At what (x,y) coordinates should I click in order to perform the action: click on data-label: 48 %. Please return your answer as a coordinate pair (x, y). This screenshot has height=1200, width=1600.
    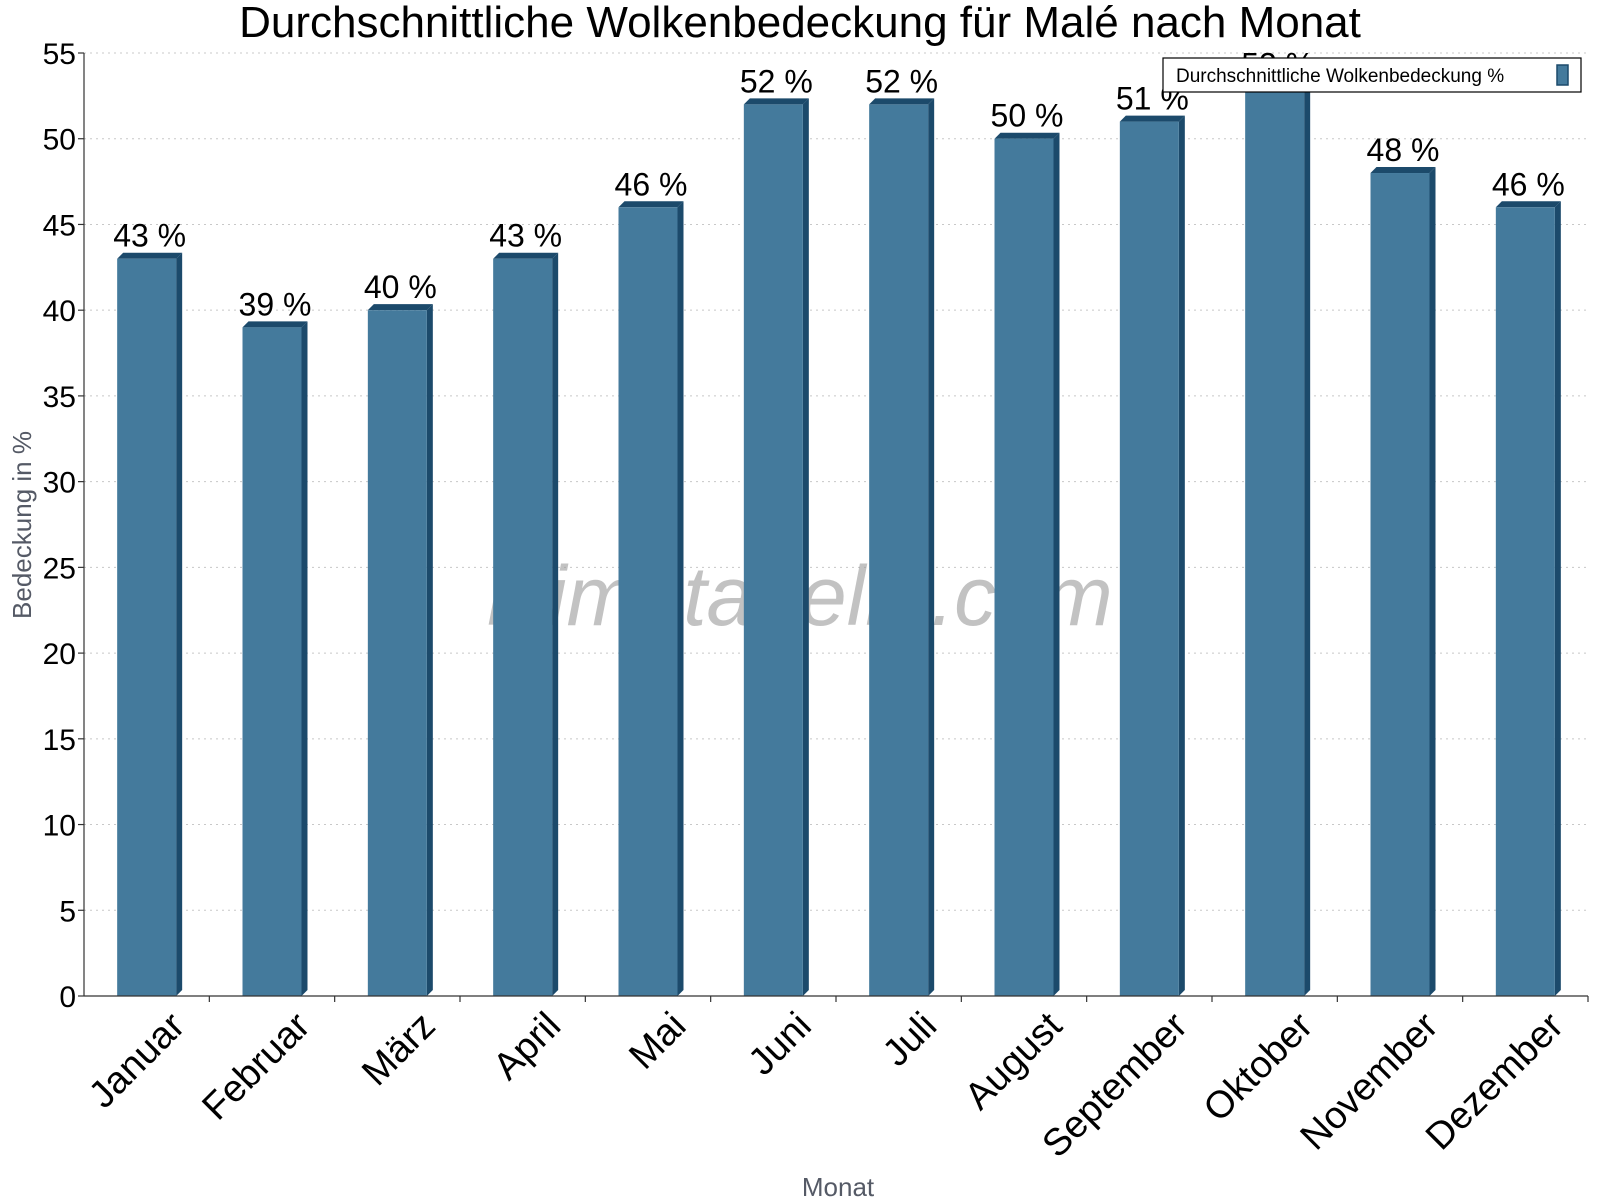
    Looking at the image, I should click on (1403, 150).